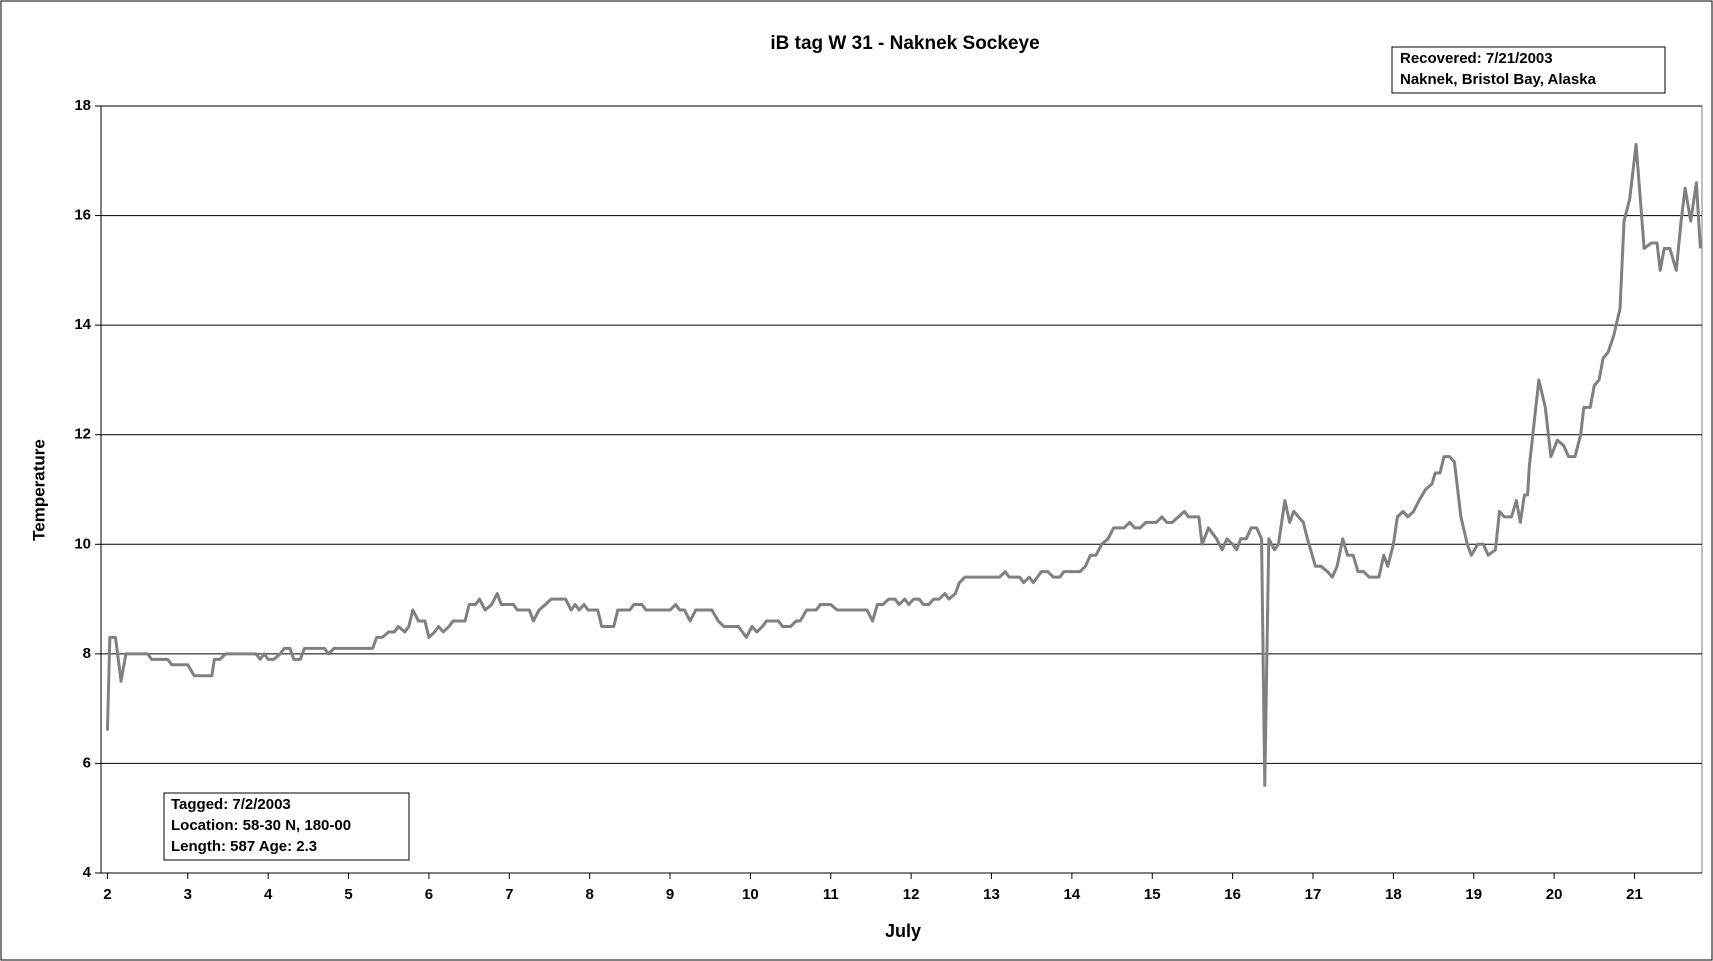  What do you see at coordinates (244, 846) in the screenshot?
I see `annotation: Length: 587 Age: 2.3` at bounding box center [244, 846].